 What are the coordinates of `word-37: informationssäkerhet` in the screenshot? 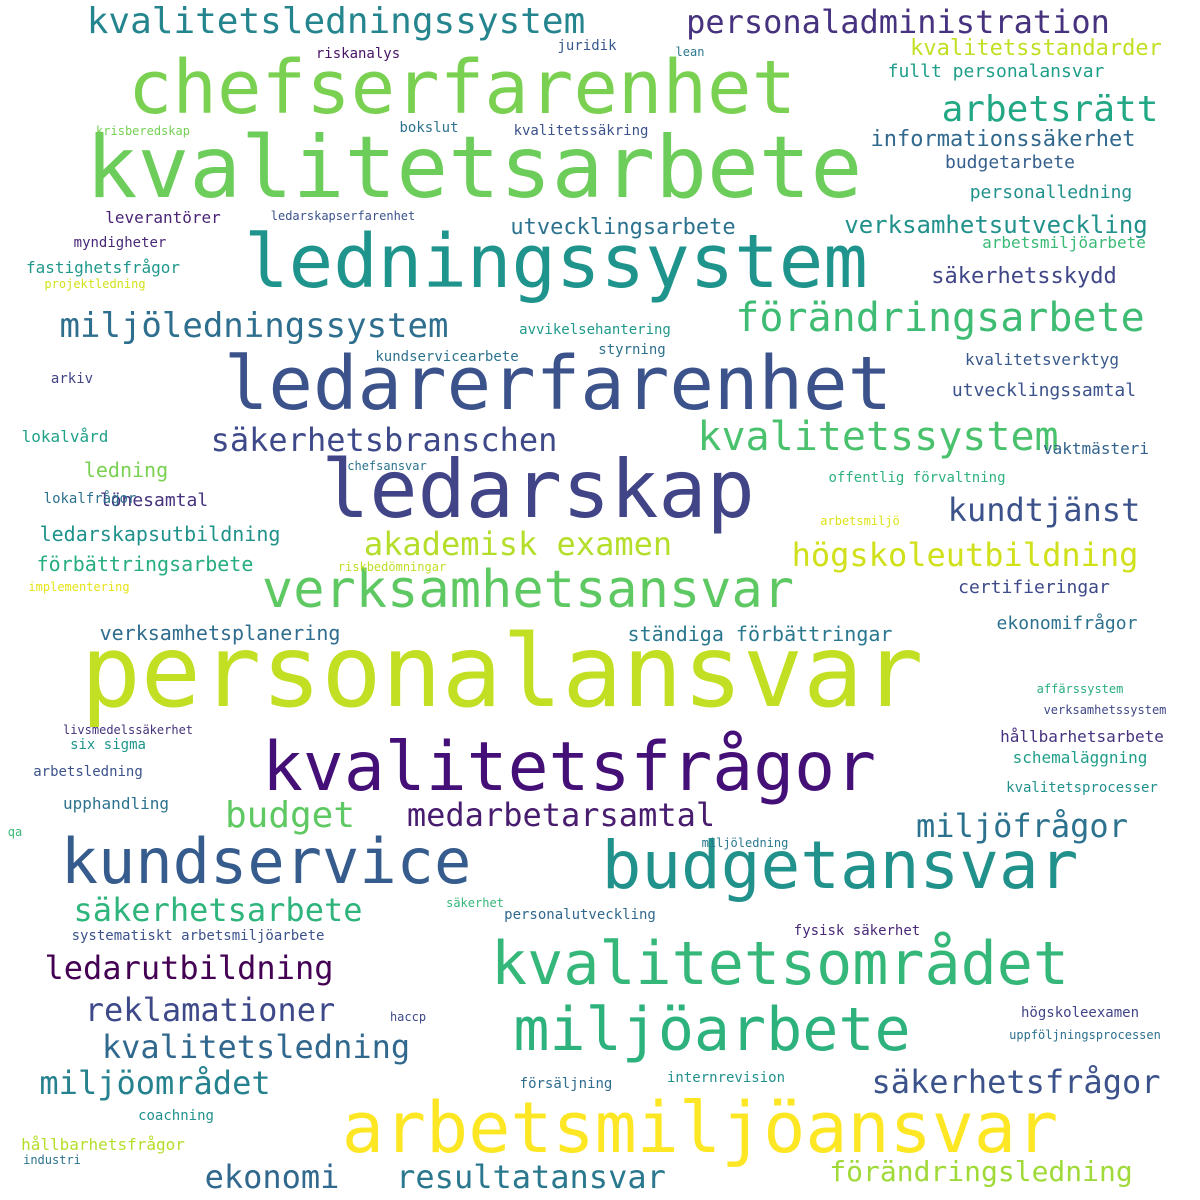 It's located at (1003, 139).